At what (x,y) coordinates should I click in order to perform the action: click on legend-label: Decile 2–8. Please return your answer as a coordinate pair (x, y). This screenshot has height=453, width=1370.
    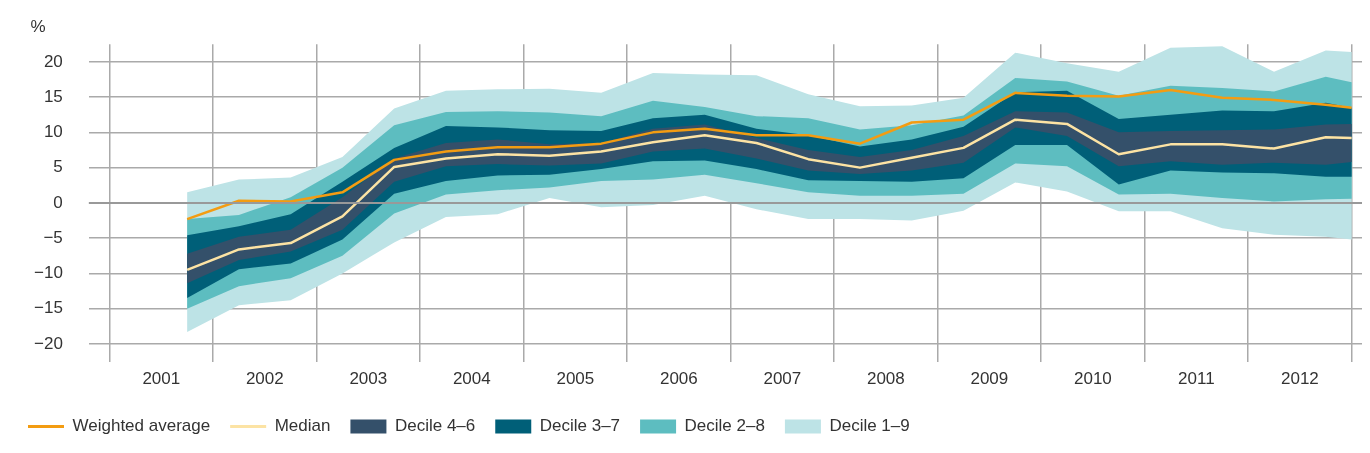
    Looking at the image, I should click on (724, 426).